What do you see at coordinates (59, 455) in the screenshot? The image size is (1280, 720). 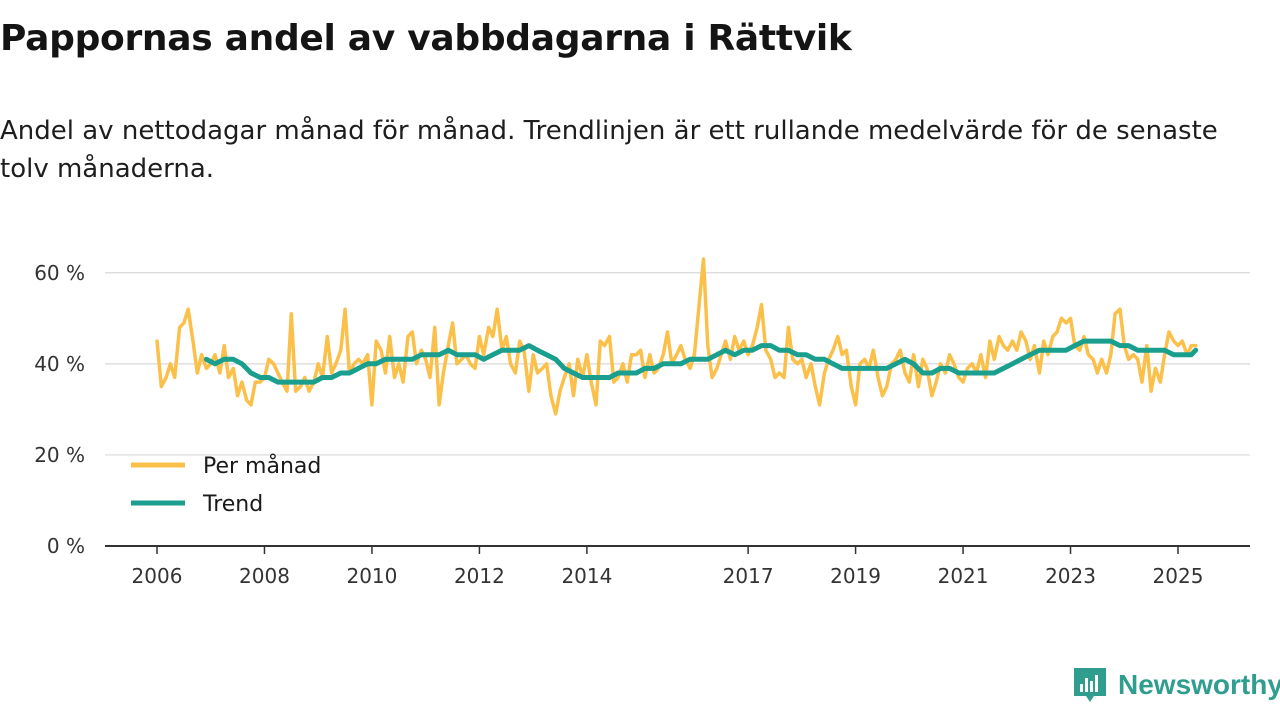 I see `y-tick-label: 20 %` at bounding box center [59, 455].